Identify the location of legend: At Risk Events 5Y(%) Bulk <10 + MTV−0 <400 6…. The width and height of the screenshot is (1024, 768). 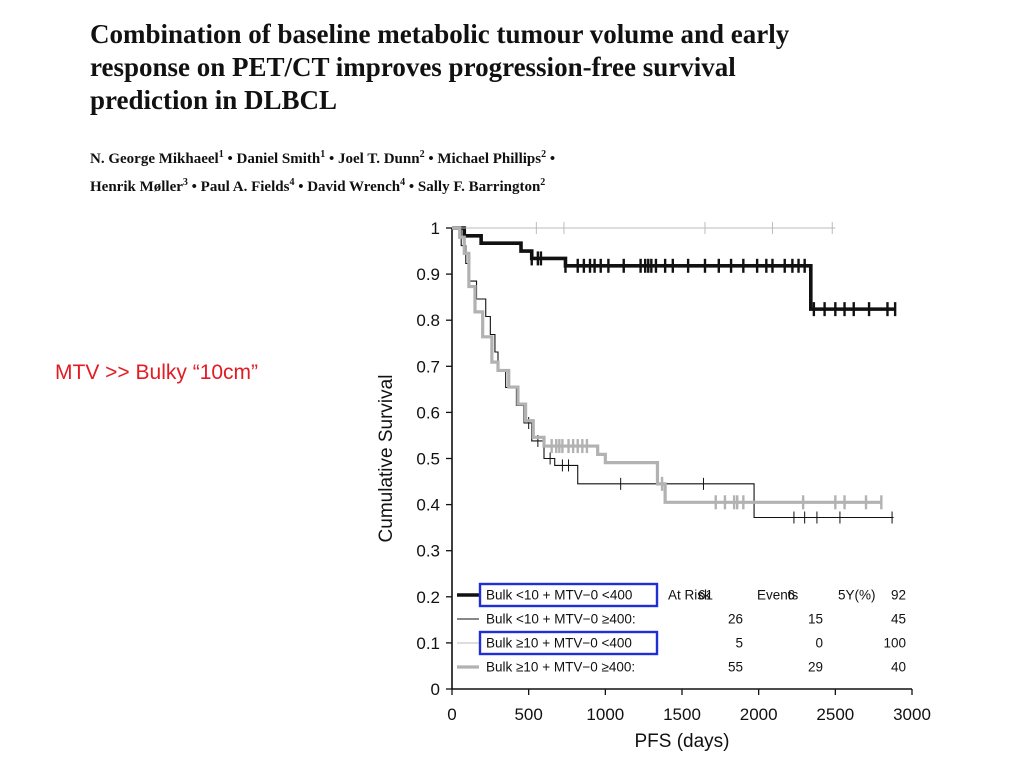
(681, 628).